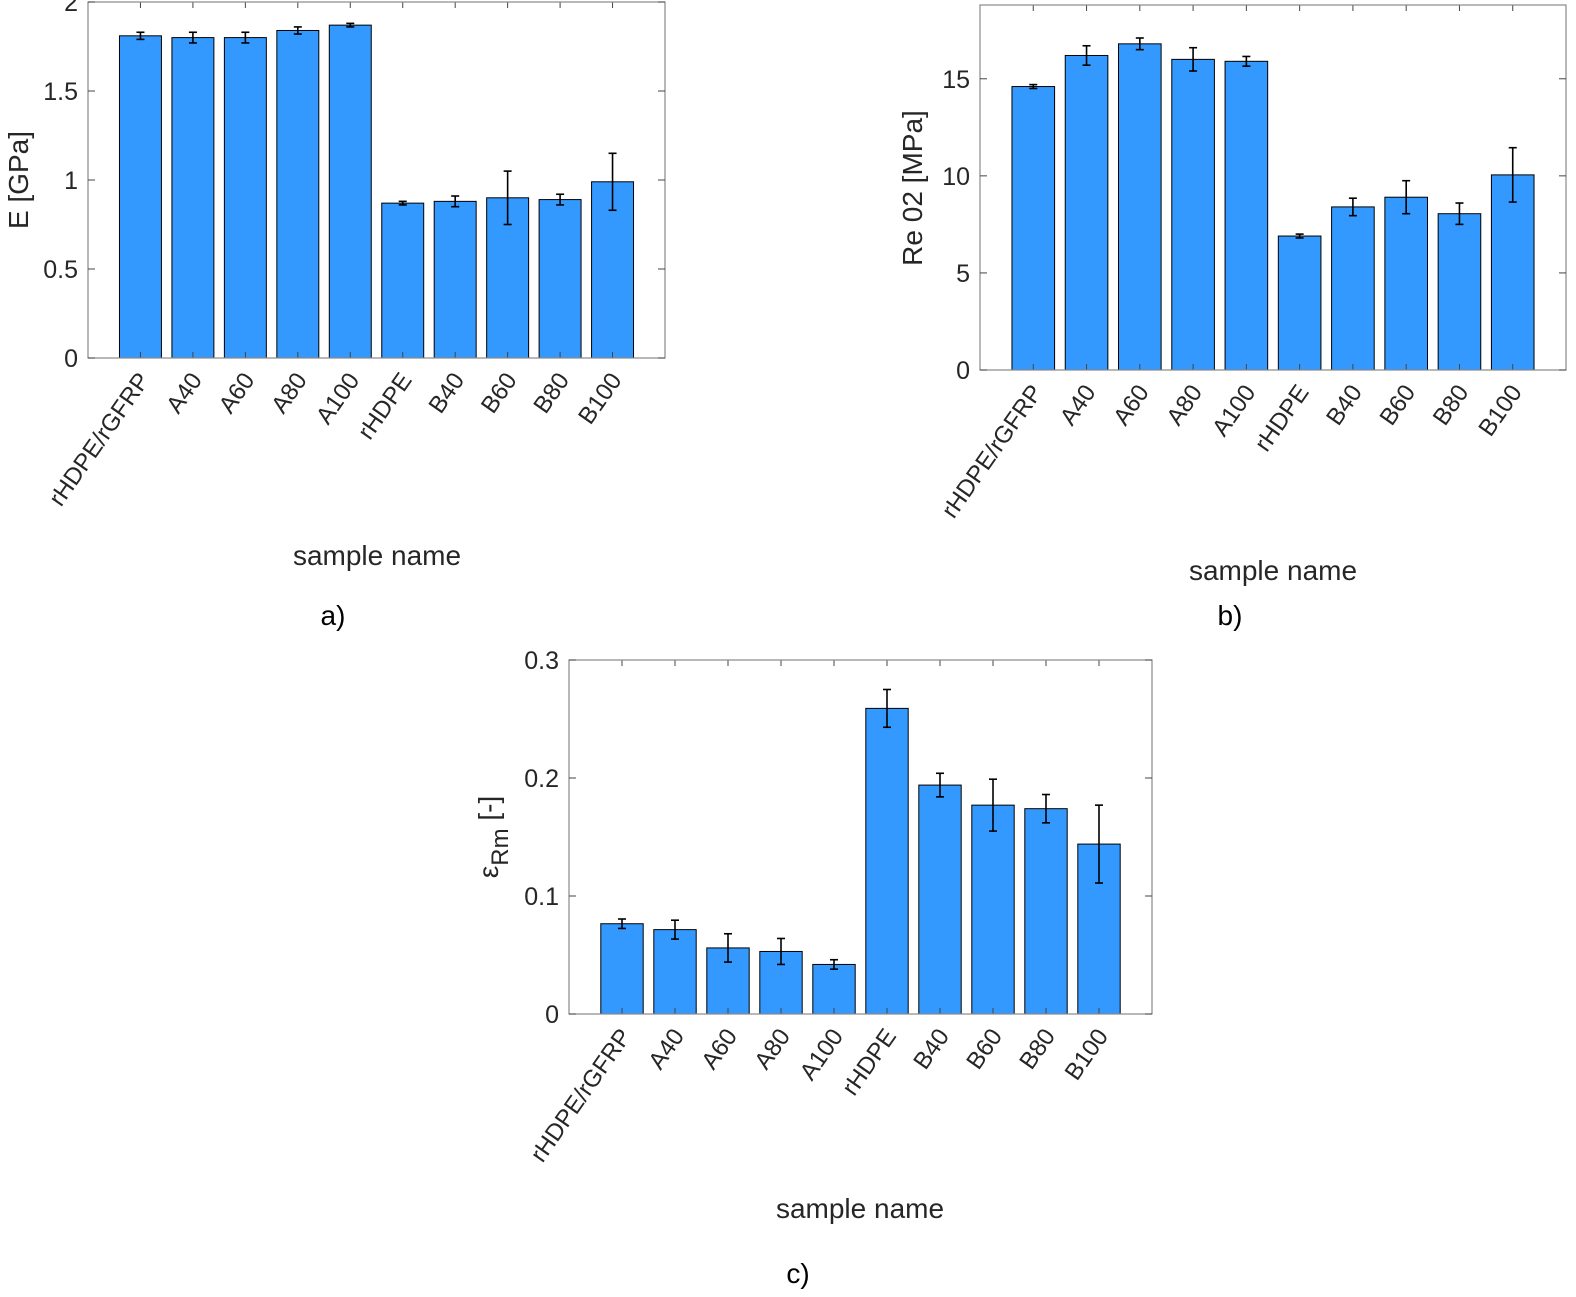  I want to click on y-axis-label: E [GPa], so click(18, 180).